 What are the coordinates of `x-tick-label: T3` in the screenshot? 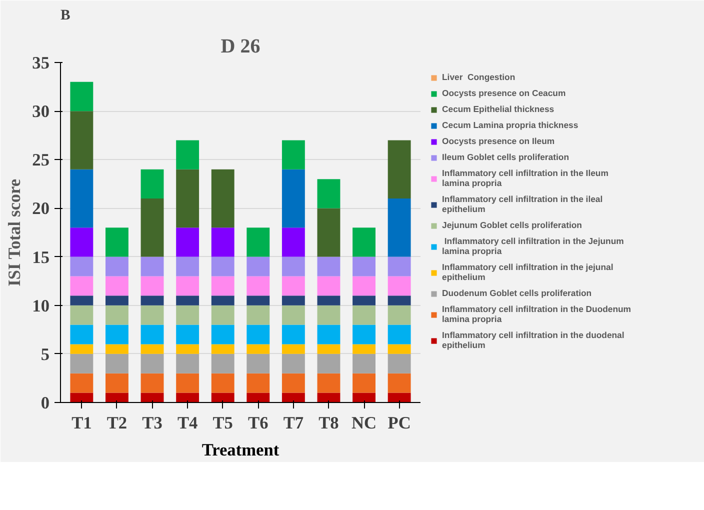 It's located at (152, 423).